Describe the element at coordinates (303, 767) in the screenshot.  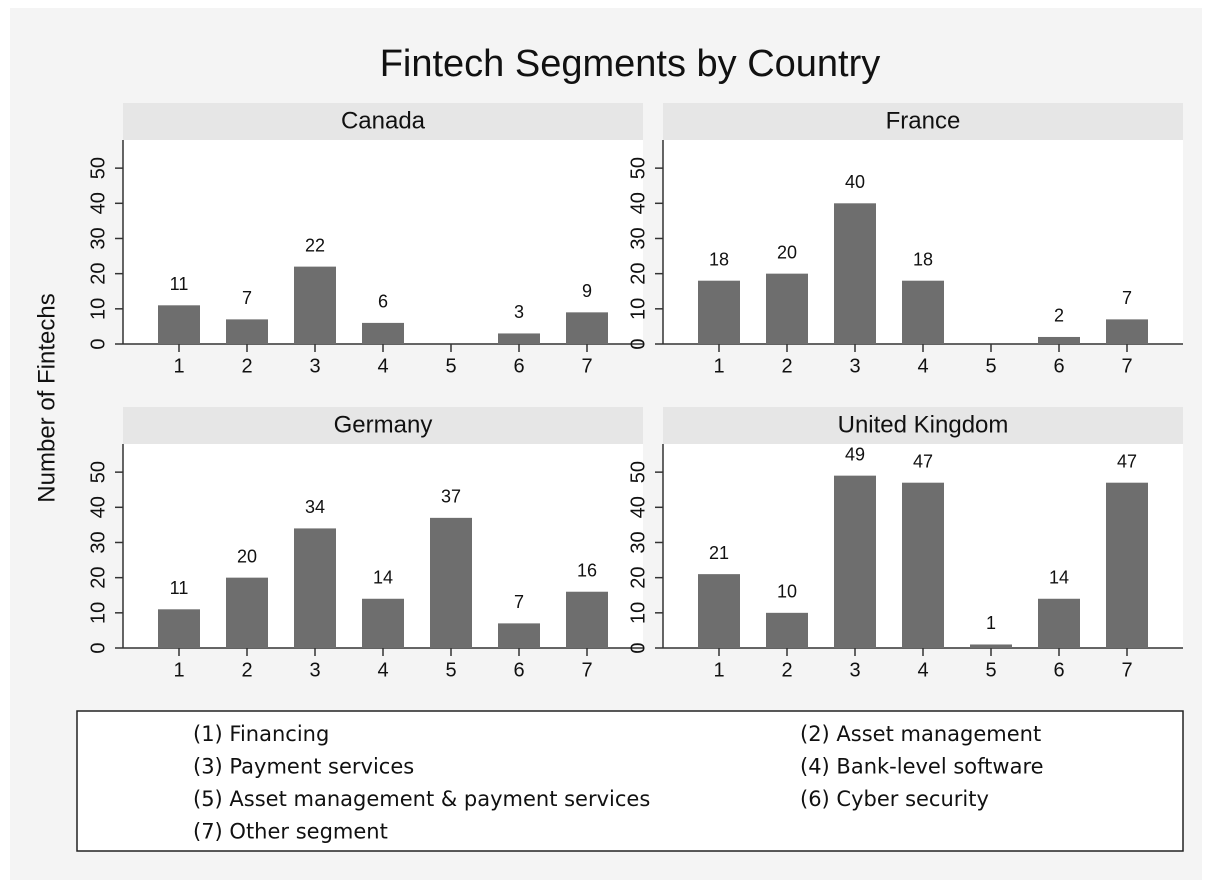
I see `legend-item: (3) Payment services` at that location.